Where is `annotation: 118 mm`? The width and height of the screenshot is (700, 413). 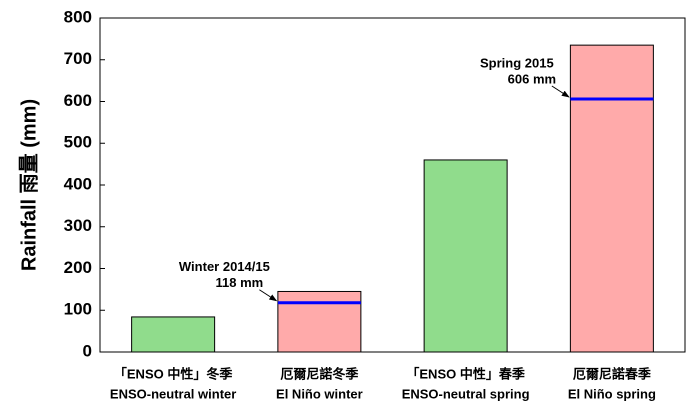
annotation: 118 mm is located at coordinates (240, 282).